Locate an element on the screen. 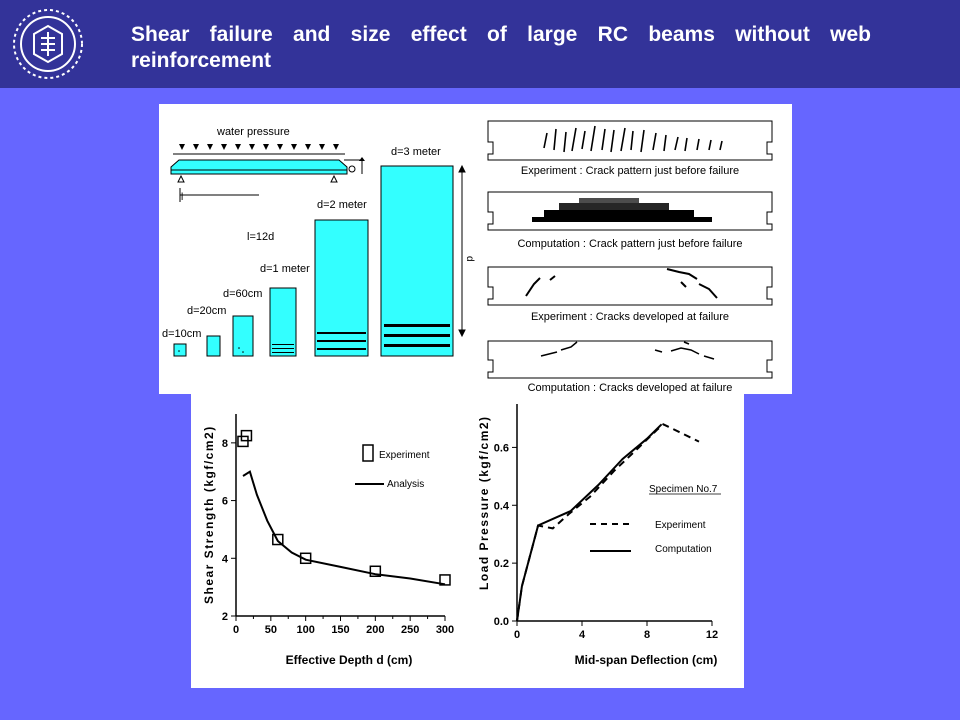  beam-schematic: water pressure l is located at coordinates (267, 164).